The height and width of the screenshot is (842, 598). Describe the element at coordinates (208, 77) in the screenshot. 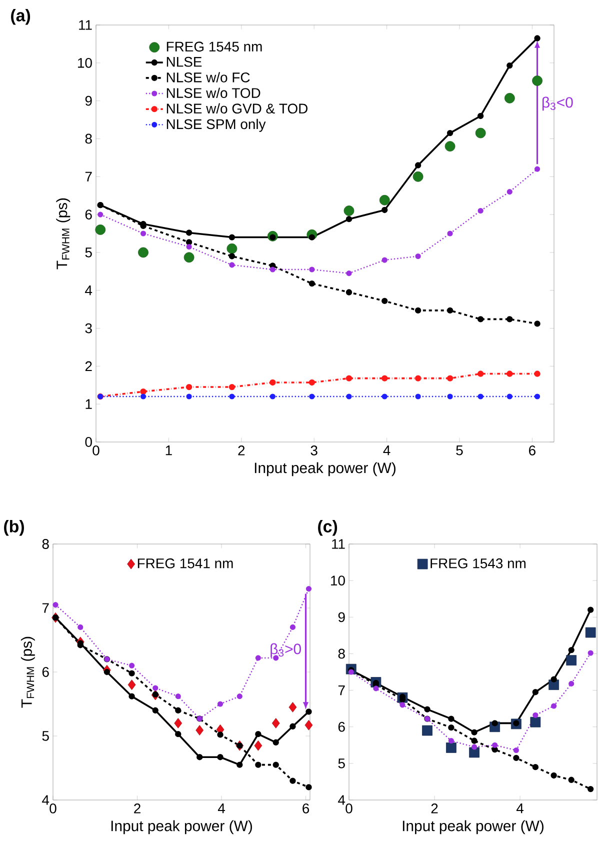

I see `legend-label: NLSE w/o FC` at that location.